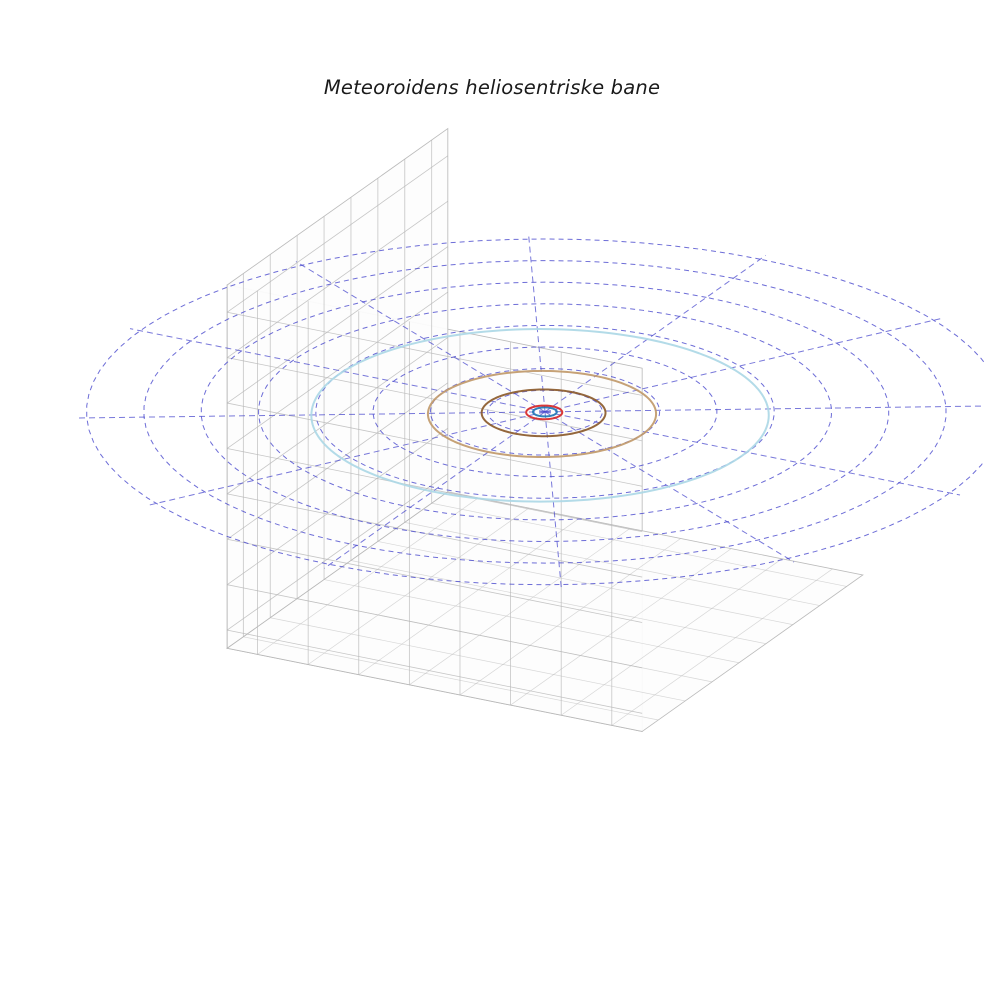 This screenshot has width=984, height=984. Describe the element at coordinates (492, 87) in the screenshot. I see `page-title: Meteoroidens heliosentriske bane` at that location.